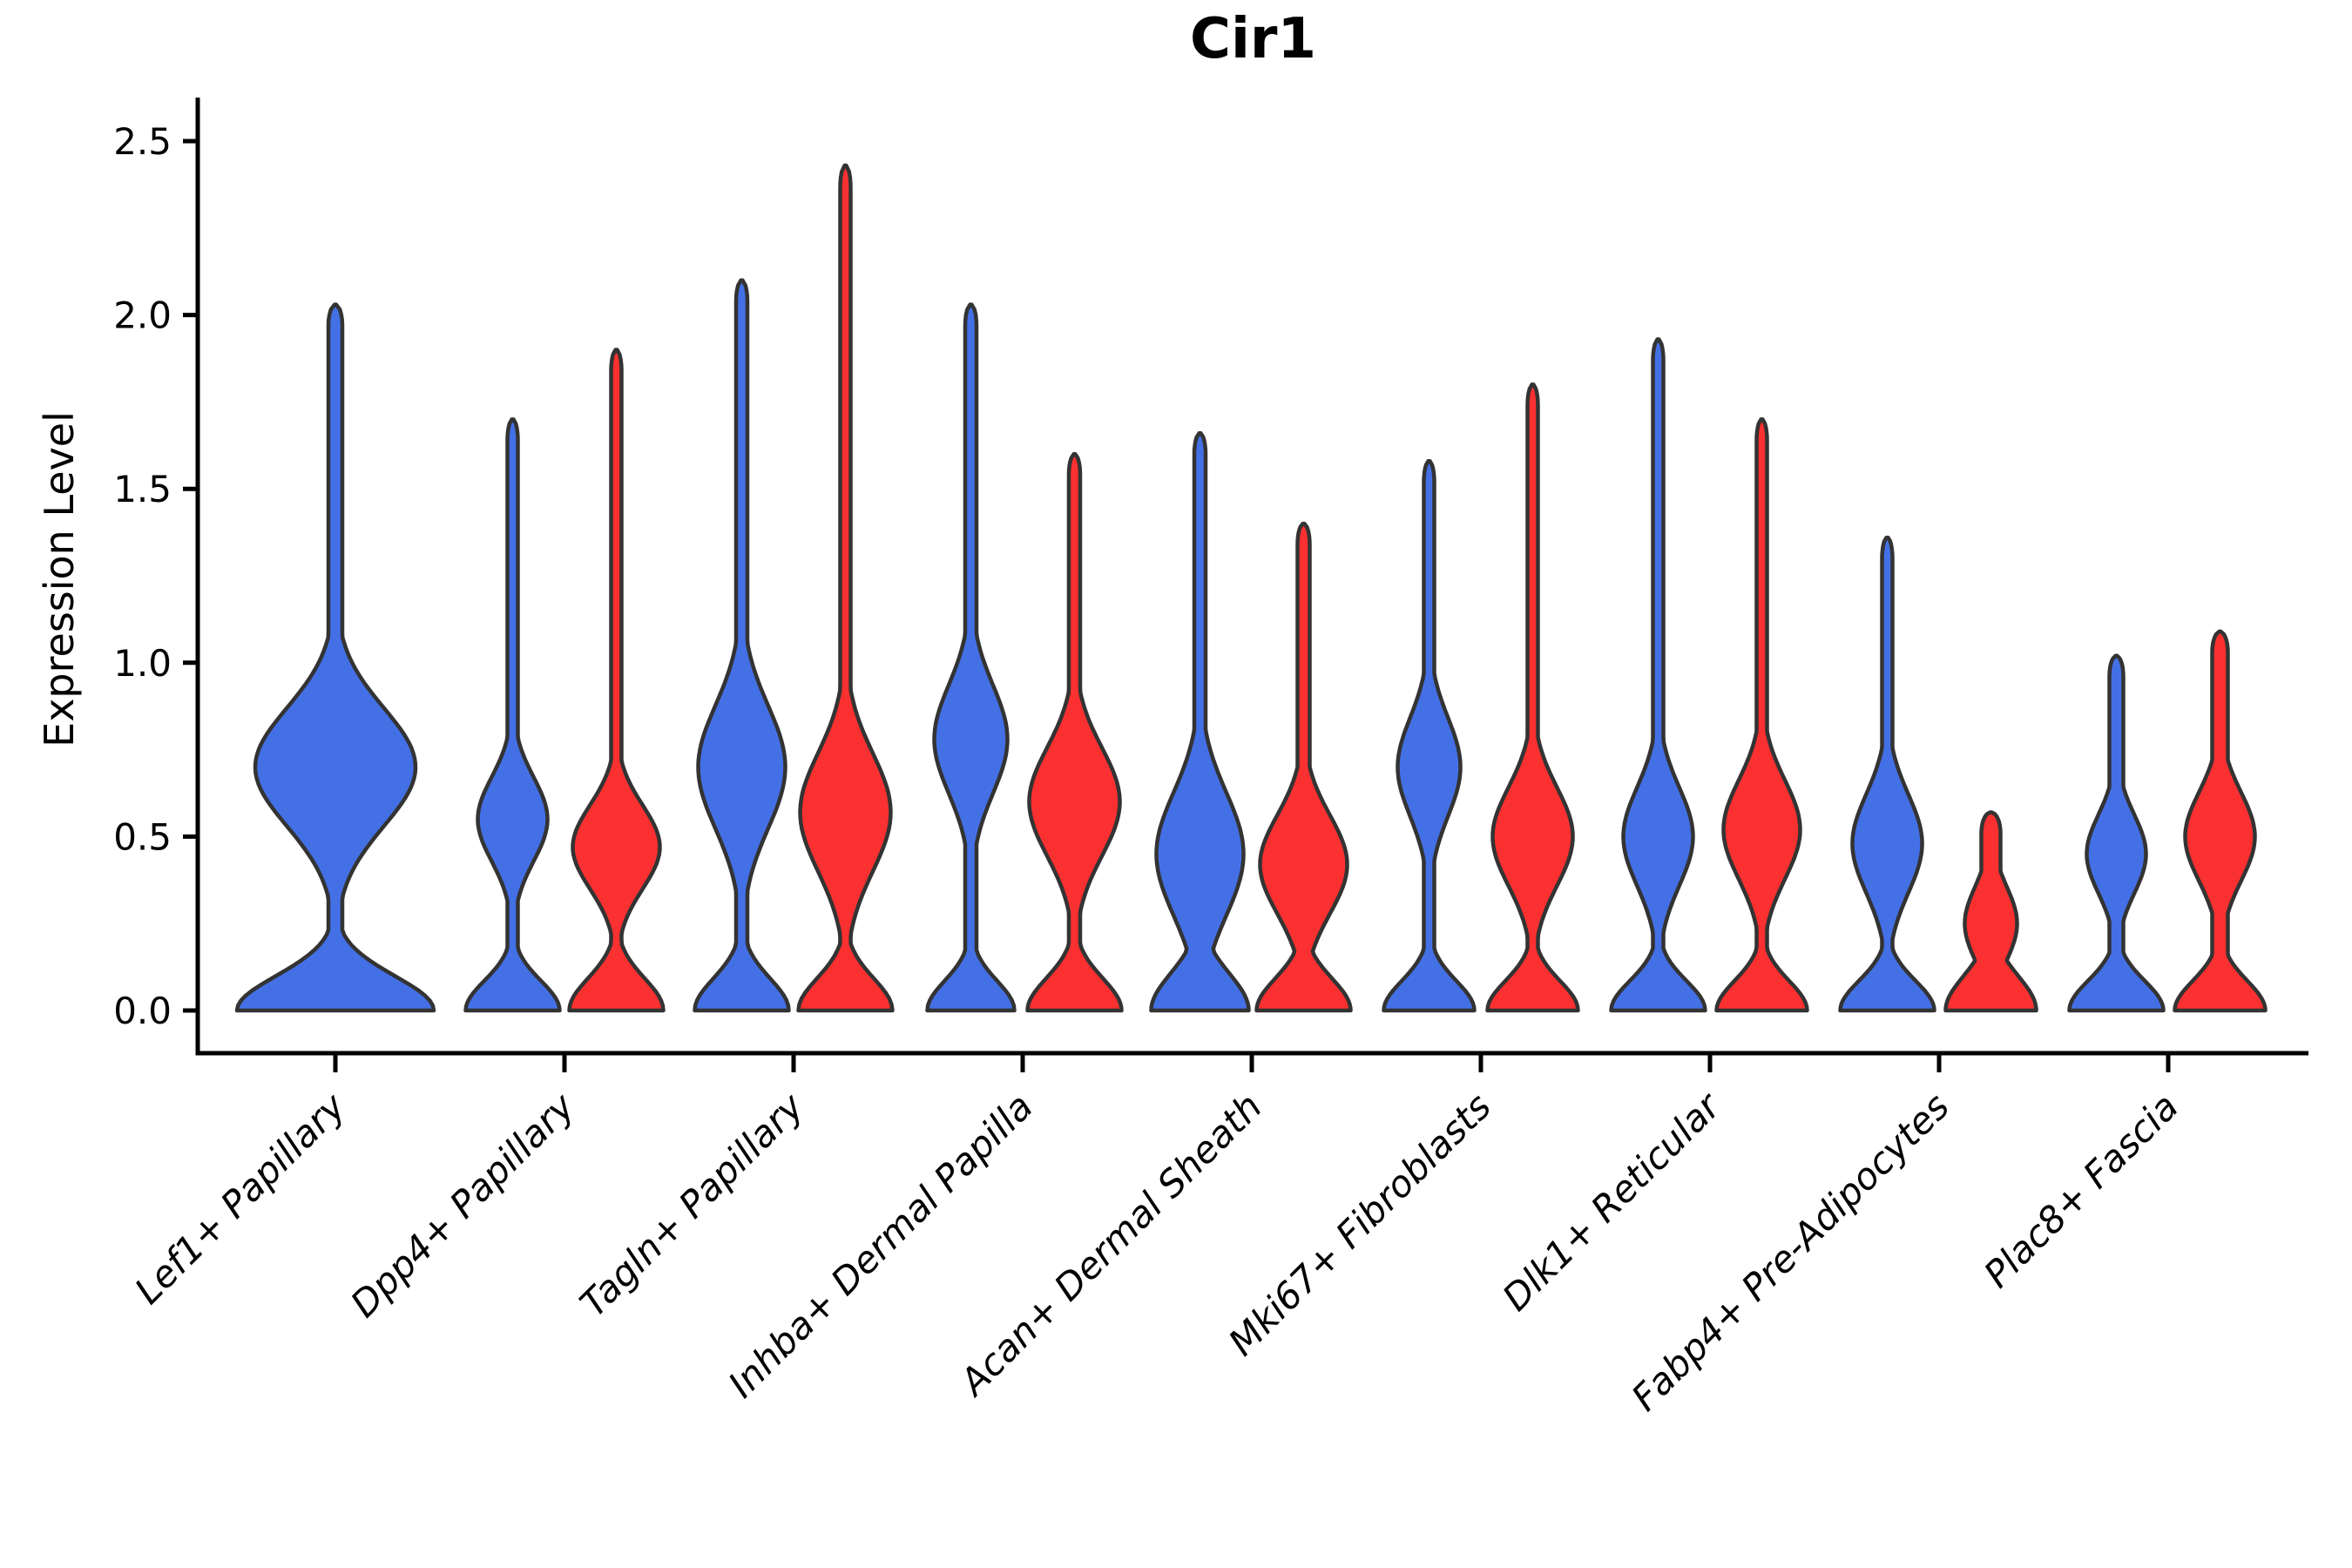 Image resolution: width=2352 pixels, height=1568 pixels. Describe the element at coordinates (1359, 1224) in the screenshot. I see `x-tick-label: Mki67+ Fibroblasts` at that location.